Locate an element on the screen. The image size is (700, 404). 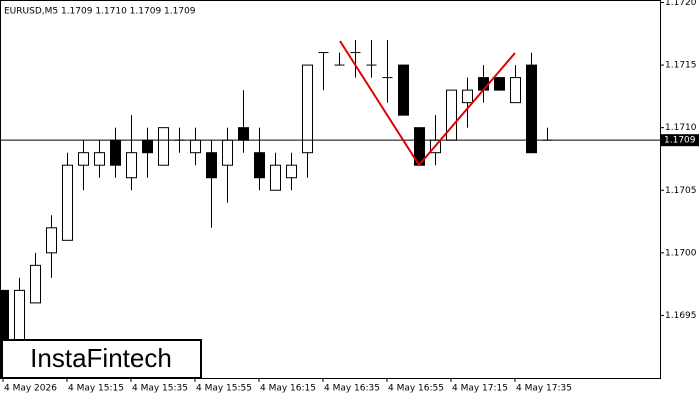
x-tick-label: 4 May 16:35 is located at coordinates (352, 389).